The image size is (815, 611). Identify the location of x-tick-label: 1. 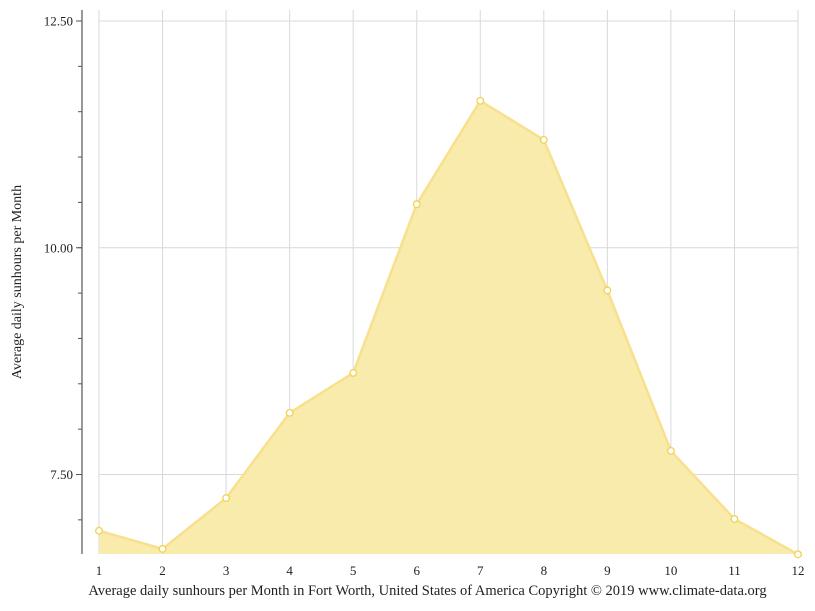
(99, 570).